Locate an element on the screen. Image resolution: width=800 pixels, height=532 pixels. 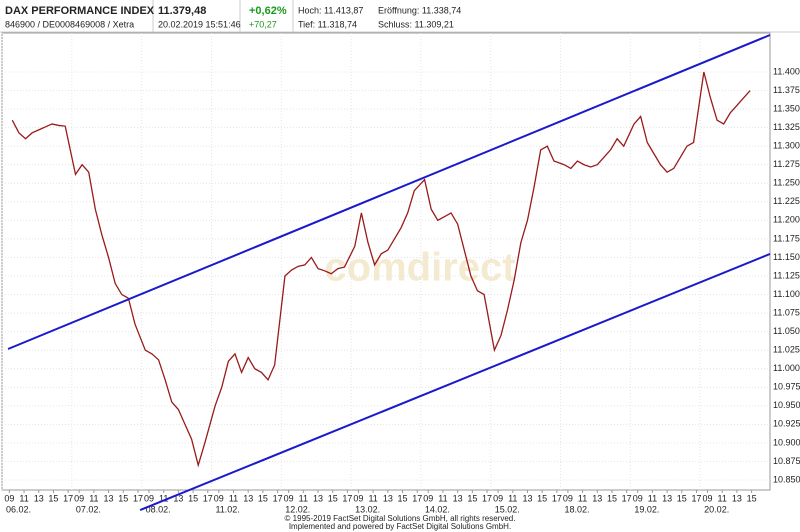
timestamp: 20.02.2019 15:51:46 is located at coordinates (199, 24).